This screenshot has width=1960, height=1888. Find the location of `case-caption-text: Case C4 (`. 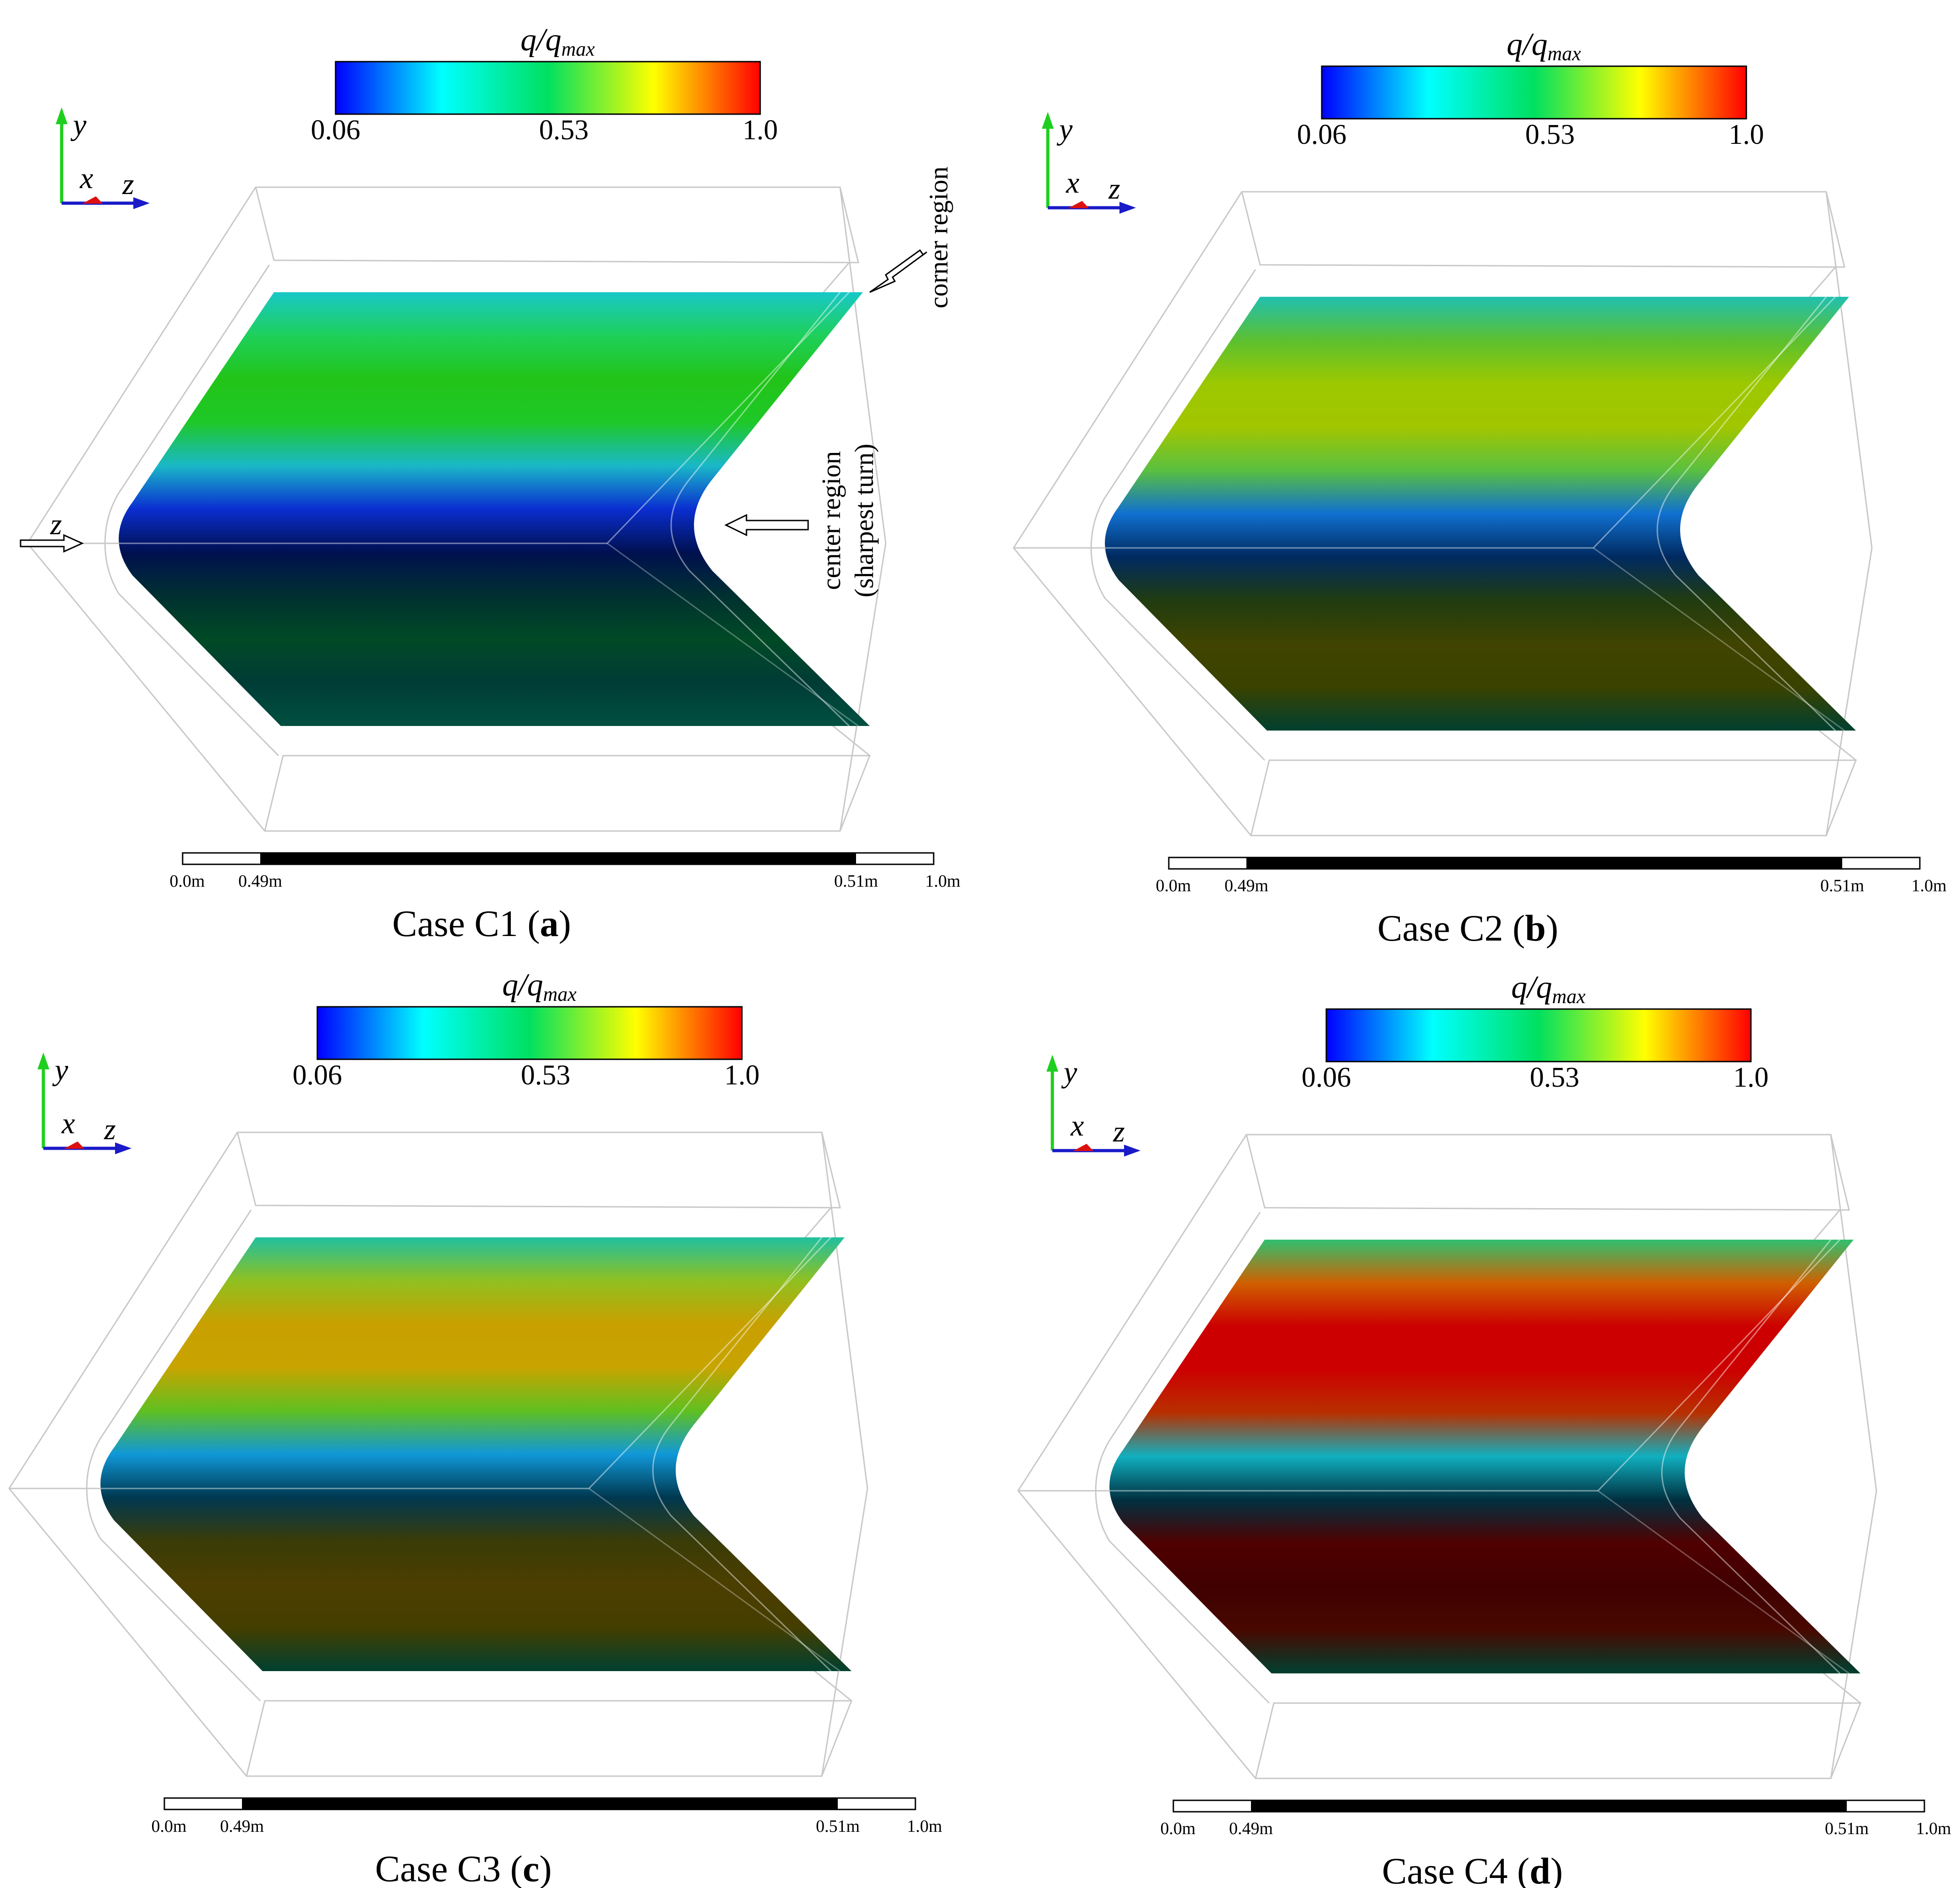

case-caption-text: Case C4 ( is located at coordinates (1455, 1869).